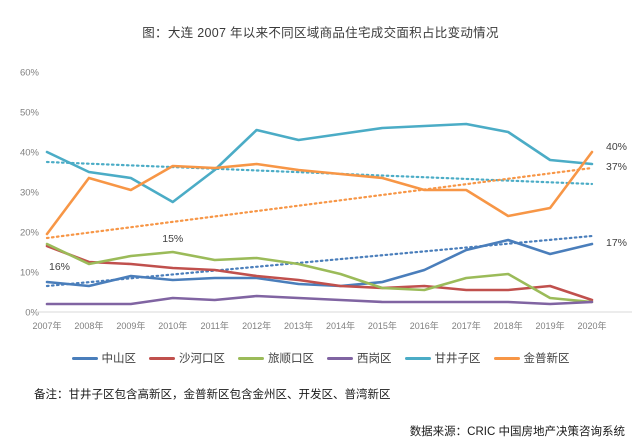  I want to click on footer-source: 数据来源：CRIC 中国房地产决策咨询系统, so click(517, 432).